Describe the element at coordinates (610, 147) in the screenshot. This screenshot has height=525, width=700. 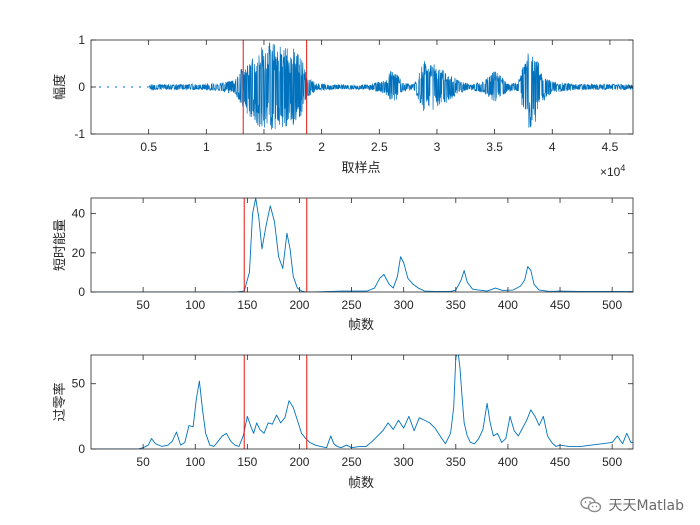
I see `waveform-xtick-label: 4.5` at that location.